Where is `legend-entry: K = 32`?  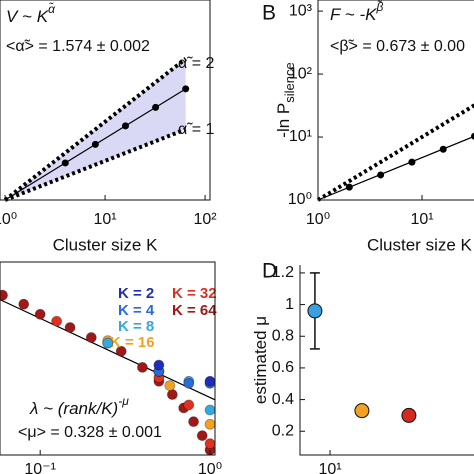
legend-entry: K = 32 is located at coordinates (194, 293).